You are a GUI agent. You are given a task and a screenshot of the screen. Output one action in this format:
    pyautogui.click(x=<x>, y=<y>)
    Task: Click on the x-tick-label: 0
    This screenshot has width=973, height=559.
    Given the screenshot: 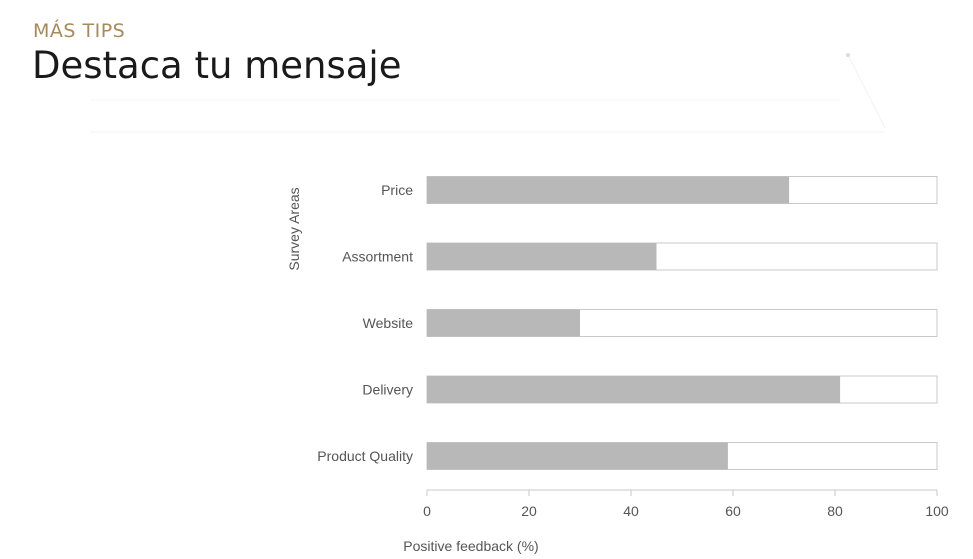 What is the action you would take?
    pyautogui.click(x=427, y=511)
    